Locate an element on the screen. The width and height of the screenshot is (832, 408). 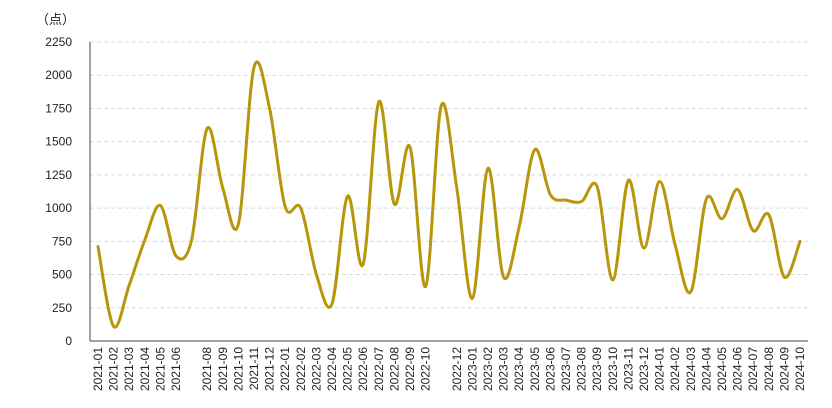
x-tick-label: 2021-10 is located at coordinates (238, 369).